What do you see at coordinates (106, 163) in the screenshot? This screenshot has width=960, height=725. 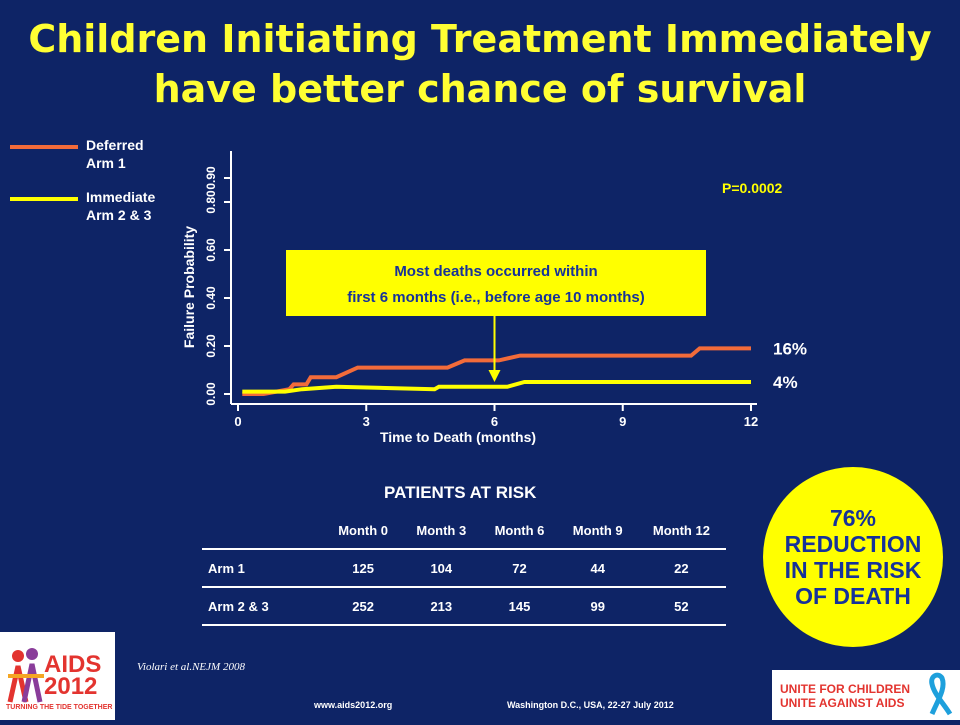 I see `legend-sublabel-deferred: Arm 1` at bounding box center [106, 163].